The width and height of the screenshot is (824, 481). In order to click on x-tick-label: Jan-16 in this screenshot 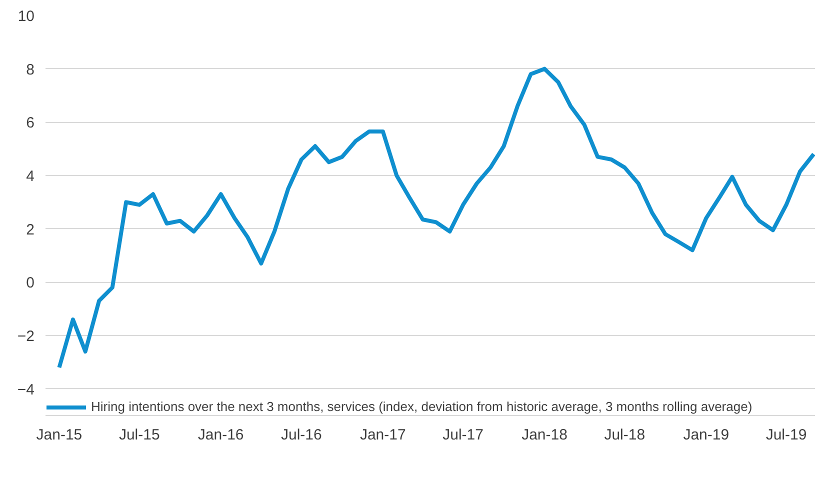, I will do `click(221, 435)`.